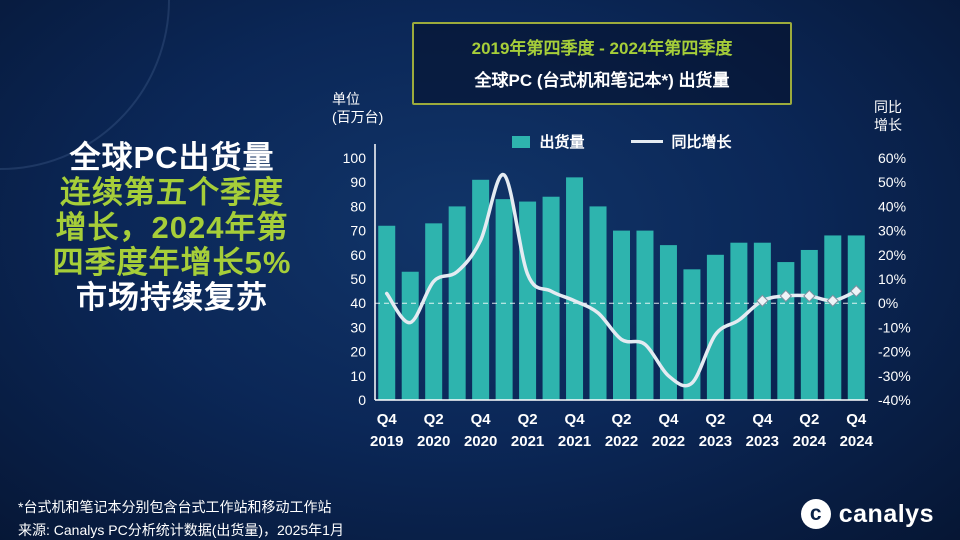  What do you see at coordinates (358, 279) in the screenshot?
I see `left-axis-tick: 50` at bounding box center [358, 279].